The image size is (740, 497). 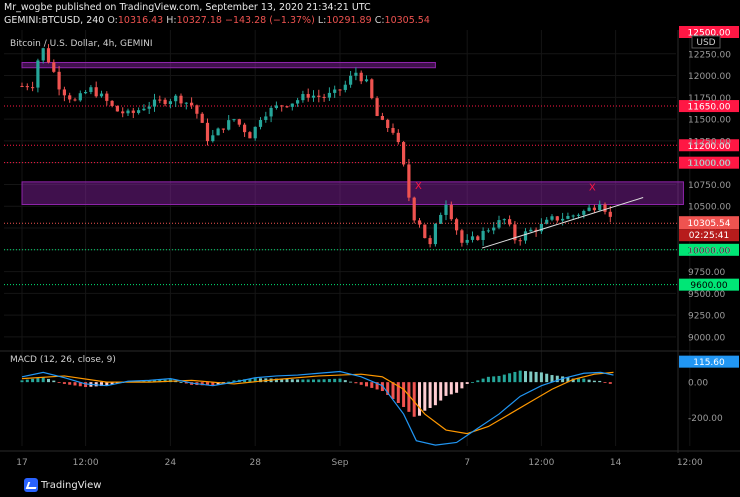 I want to click on level-tag, so click(x=709, y=162).